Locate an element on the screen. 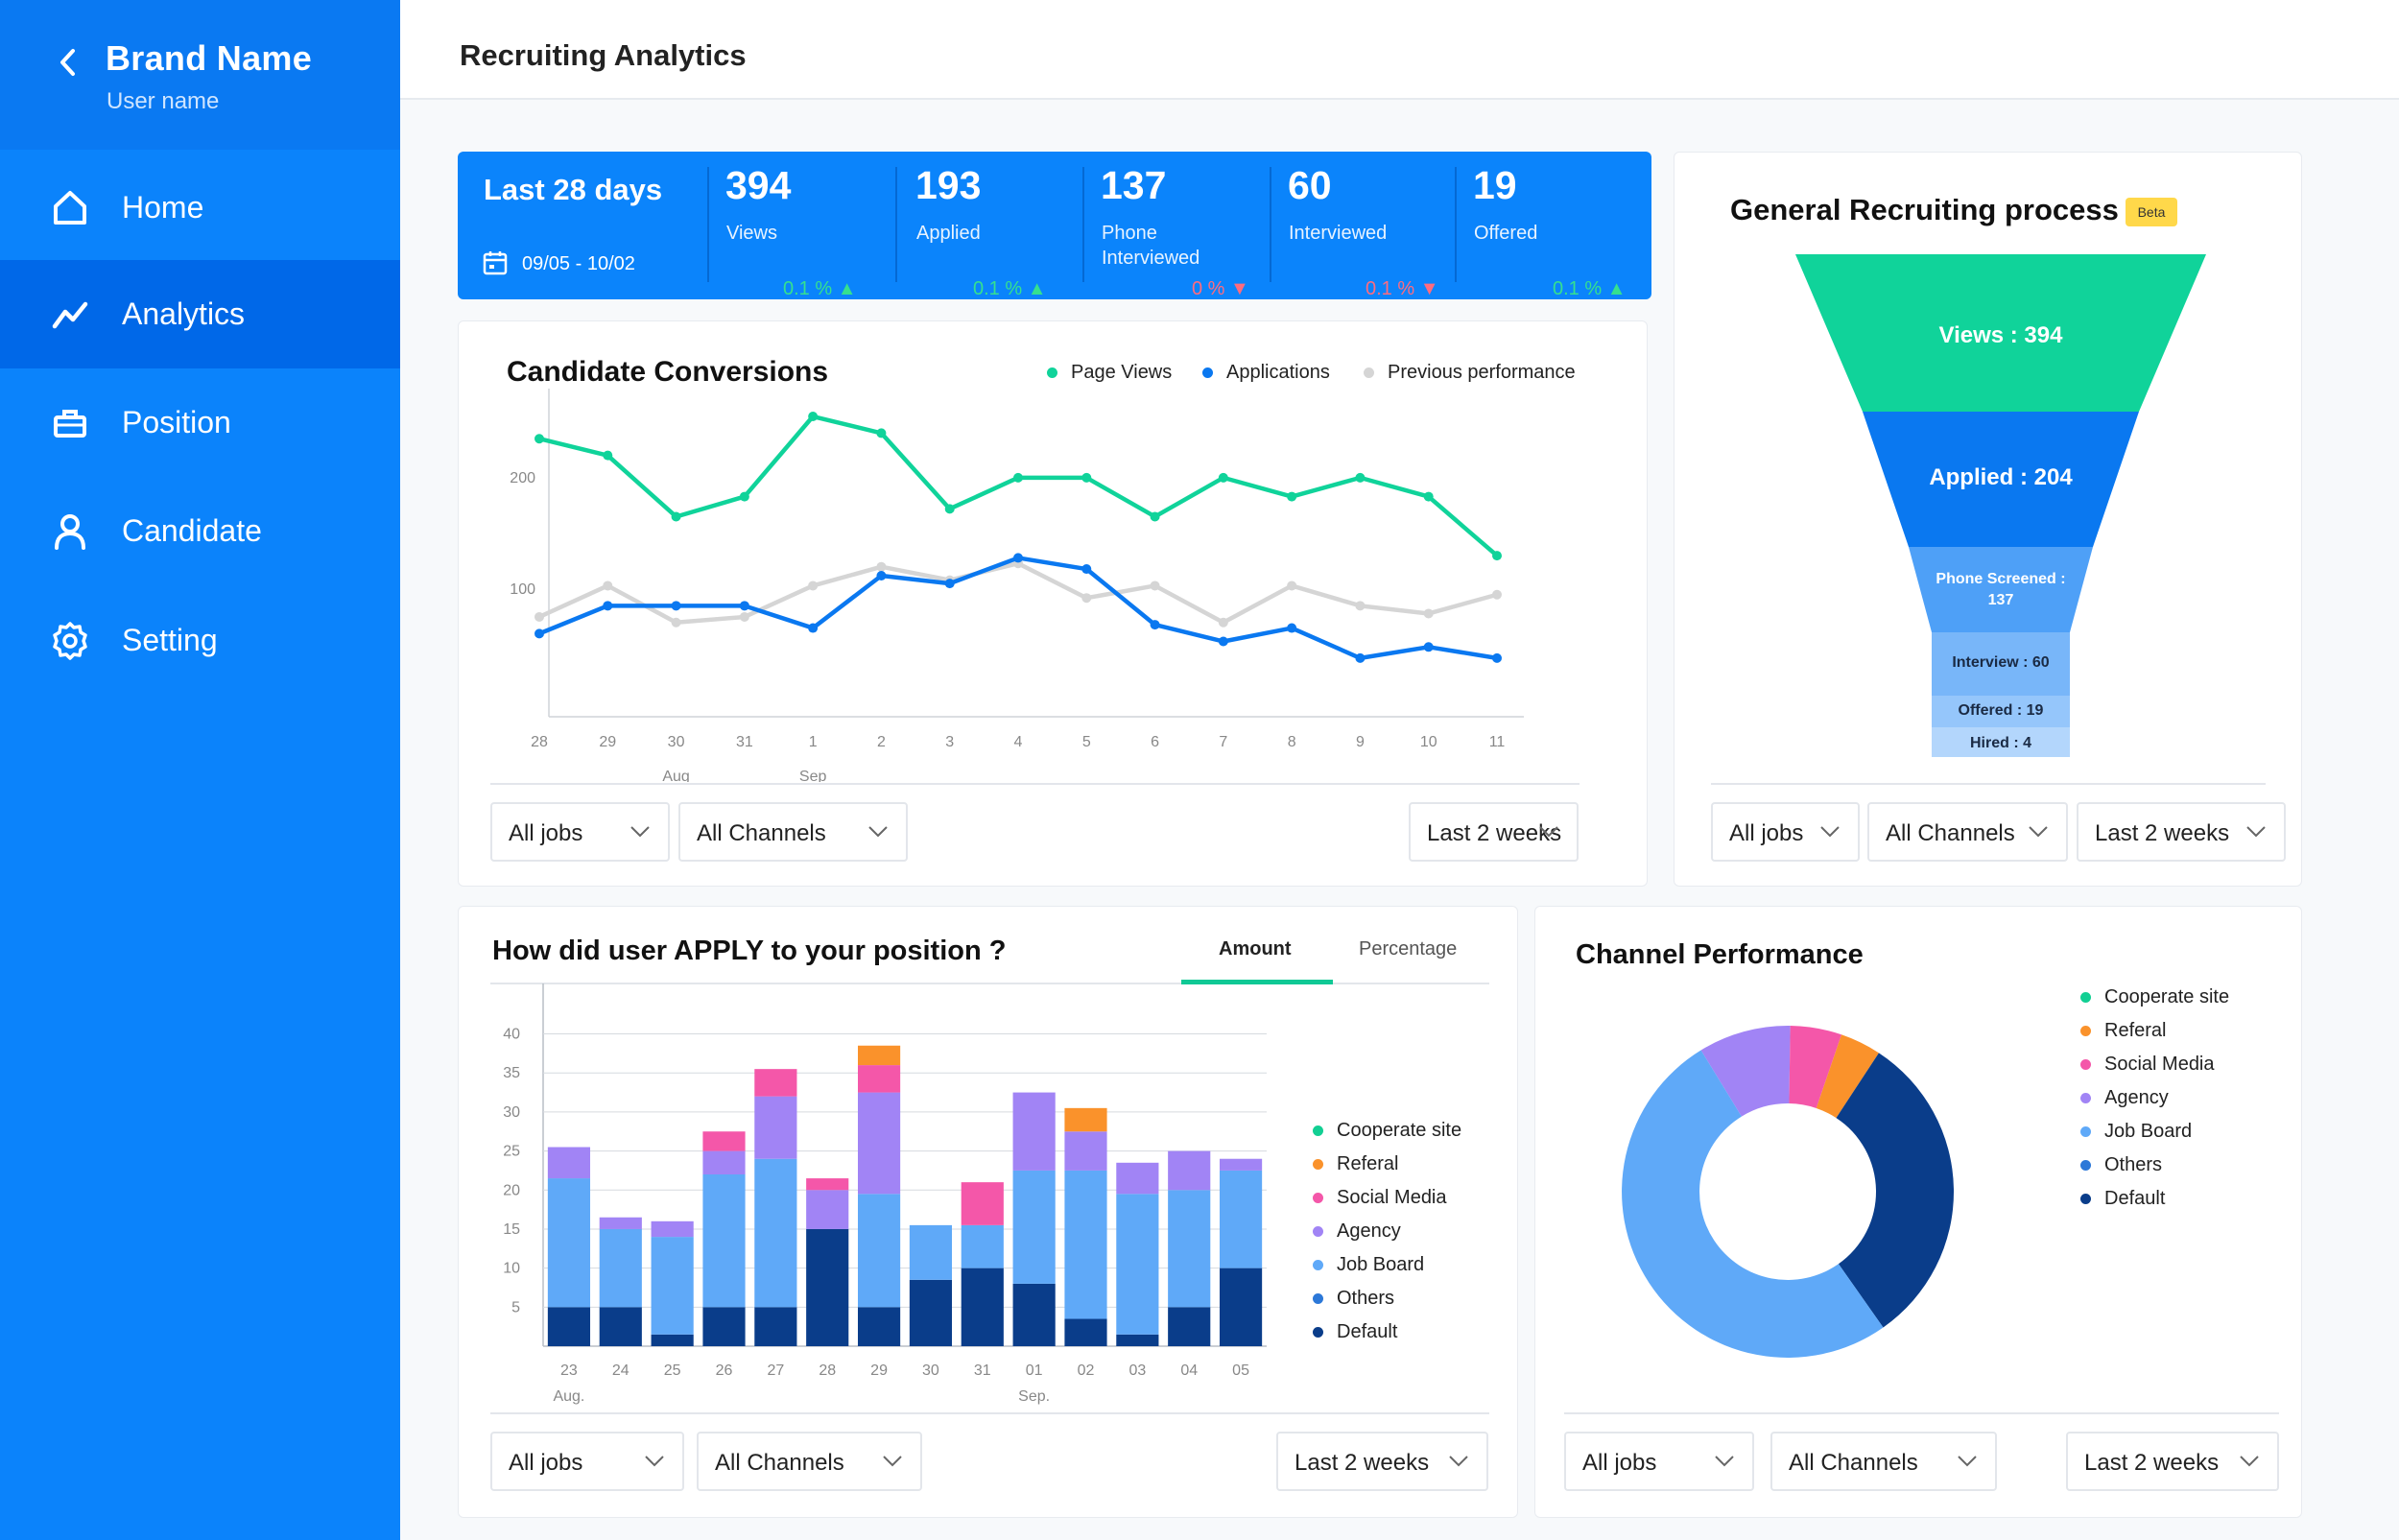 The width and height of the screenshot is (2399, 1540). legend-applications: Applications is located at coordinates (1266, 373).